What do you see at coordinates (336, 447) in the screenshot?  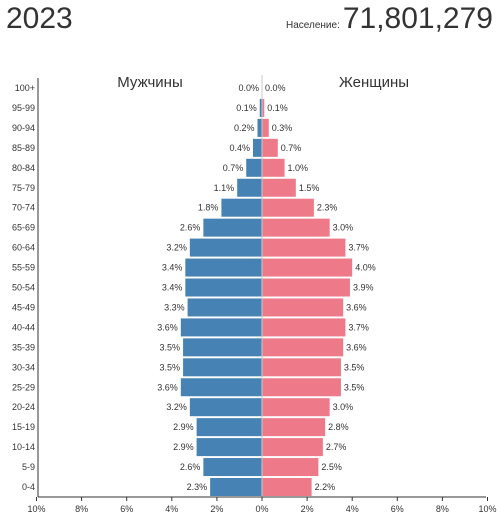 I see `female-value-label: 2.7%` at bounding box center [336, 447].